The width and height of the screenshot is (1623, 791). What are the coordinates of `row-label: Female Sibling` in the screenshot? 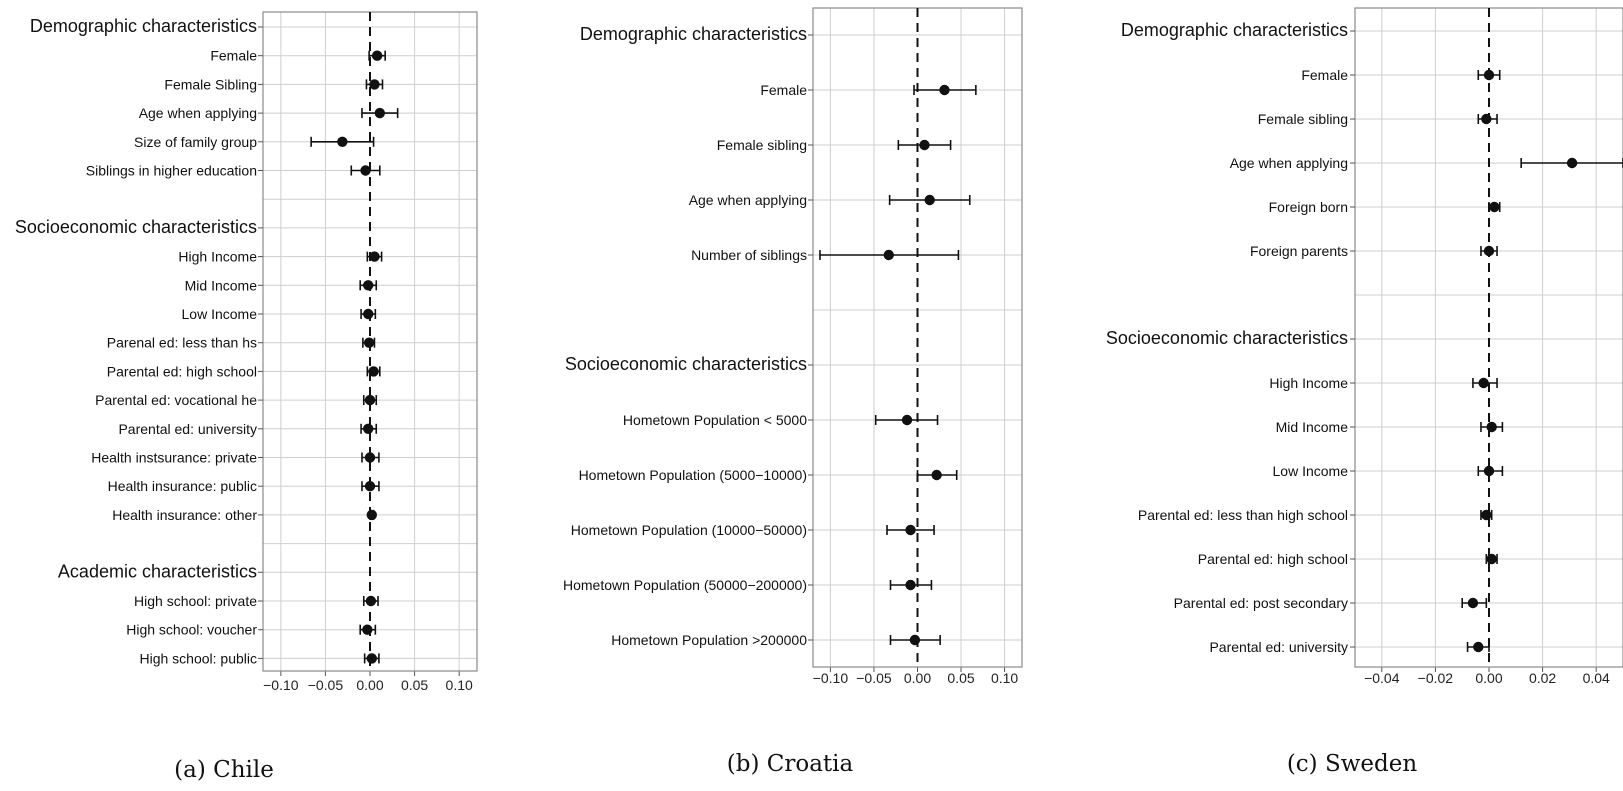 It's located at (210, 84).